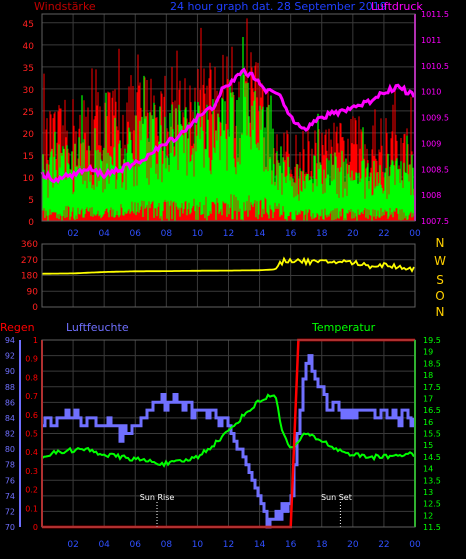 The height and width of the screenshot is (559, 466). Describe the element at coordinates (428, 445) in the screenshot. I see `temp-y-tick-15: 15` at that location.